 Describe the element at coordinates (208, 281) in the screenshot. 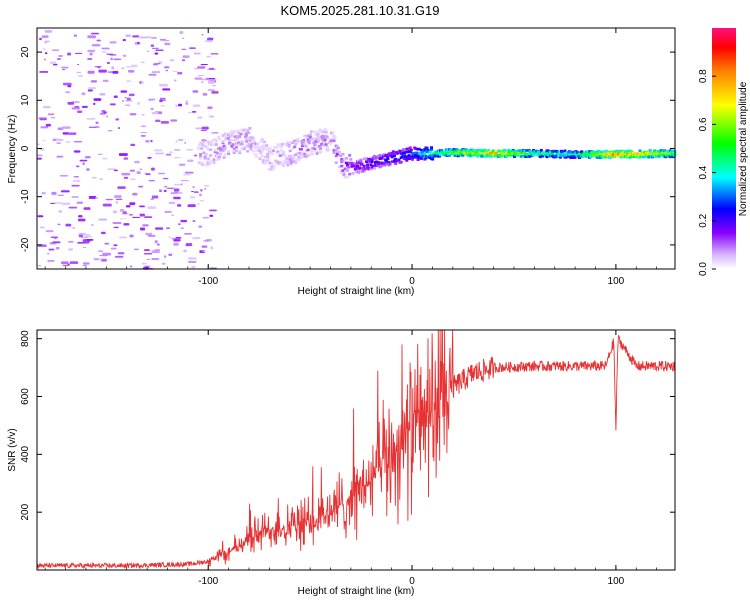

I see `x-tick-label: -100` at that location.